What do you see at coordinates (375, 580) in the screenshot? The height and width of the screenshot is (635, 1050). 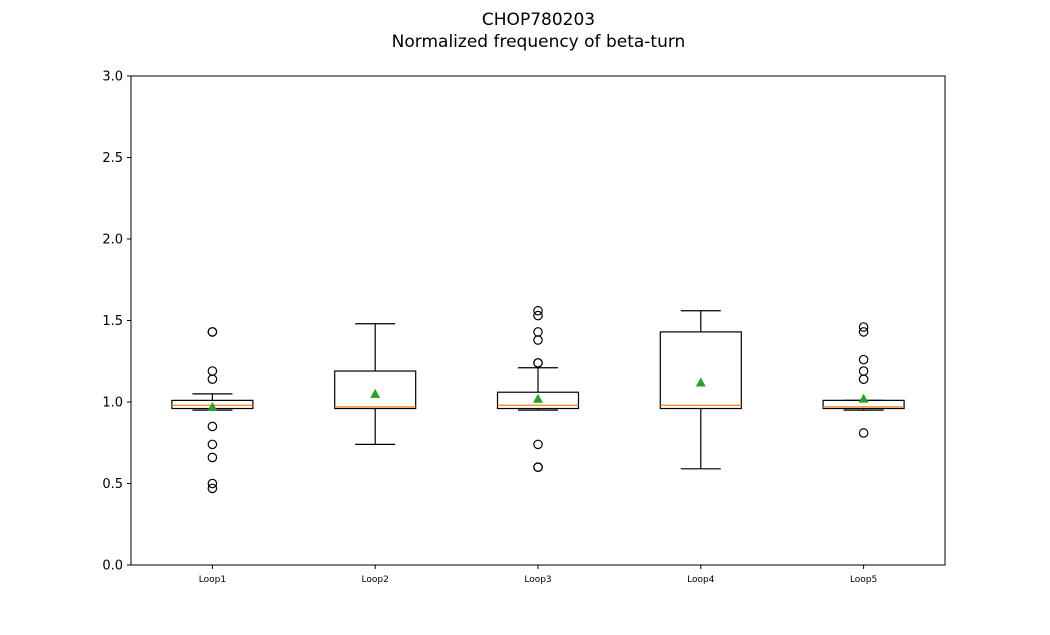 I see `x-tick-label: Loop2` at bounding box center [375, 580].